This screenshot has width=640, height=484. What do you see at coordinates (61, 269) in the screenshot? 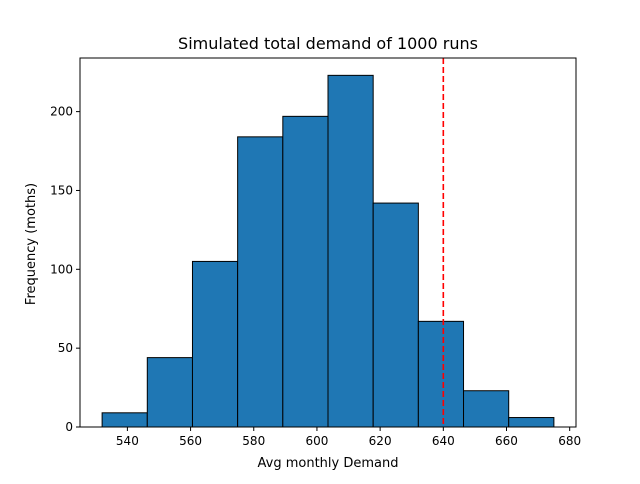
I see `y-tick-label: 100` at bounding box center [61, 269].